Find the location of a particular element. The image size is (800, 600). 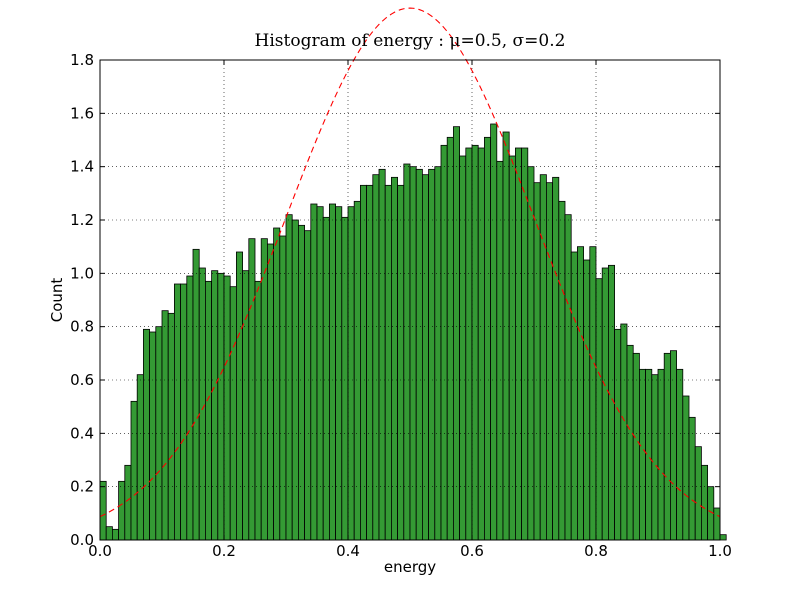

x-tick-label: 0.6 is located at coordinates (472, 551).